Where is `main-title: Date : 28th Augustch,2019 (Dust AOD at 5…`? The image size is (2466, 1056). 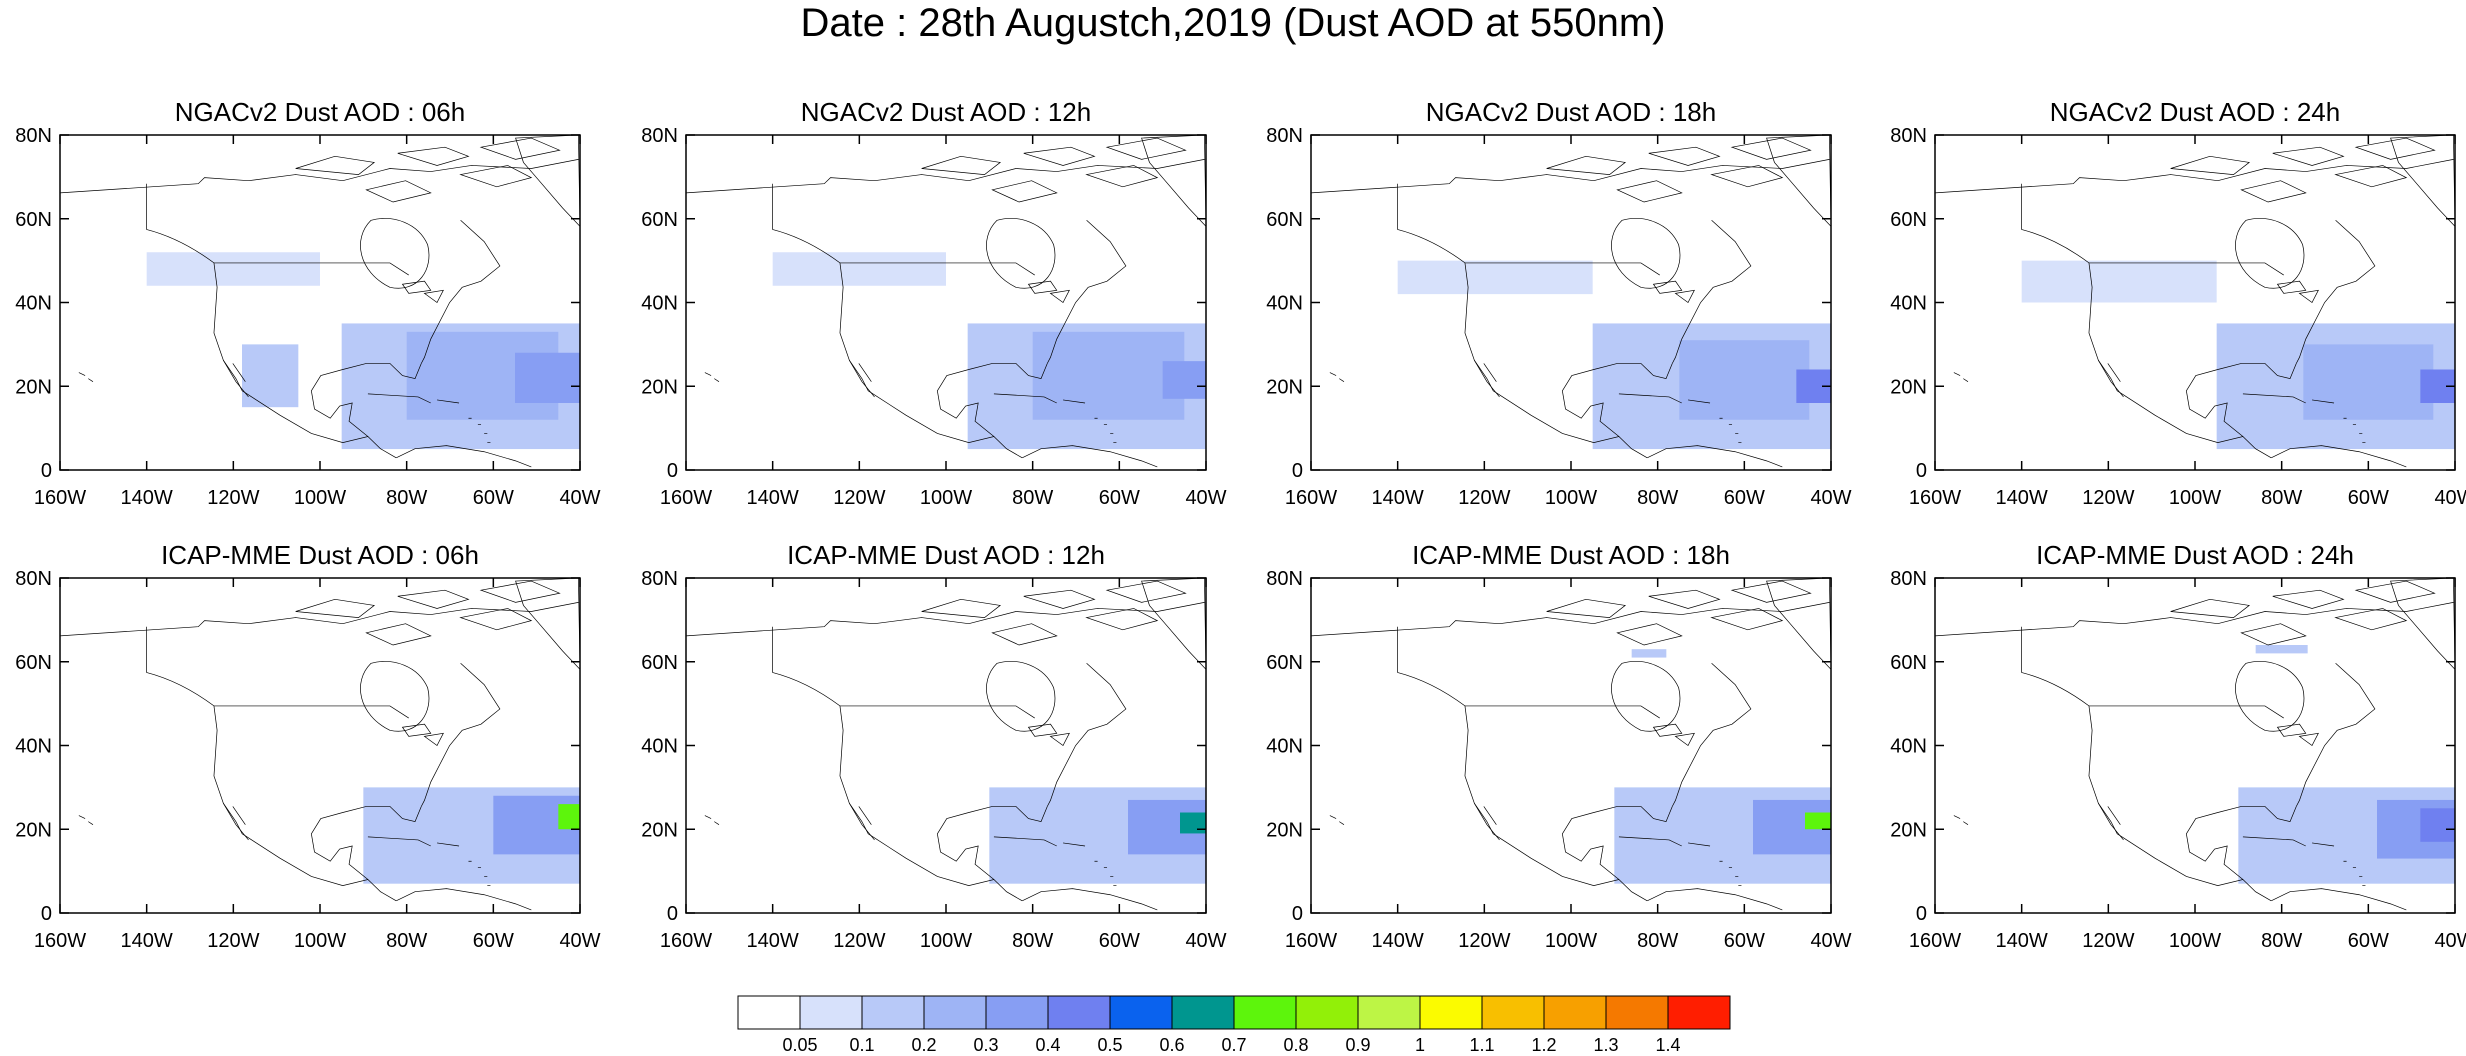 main-title: Date : 28th Augustch,2019 (Dust AOD at 5… is located at coordinates (1233, 23).